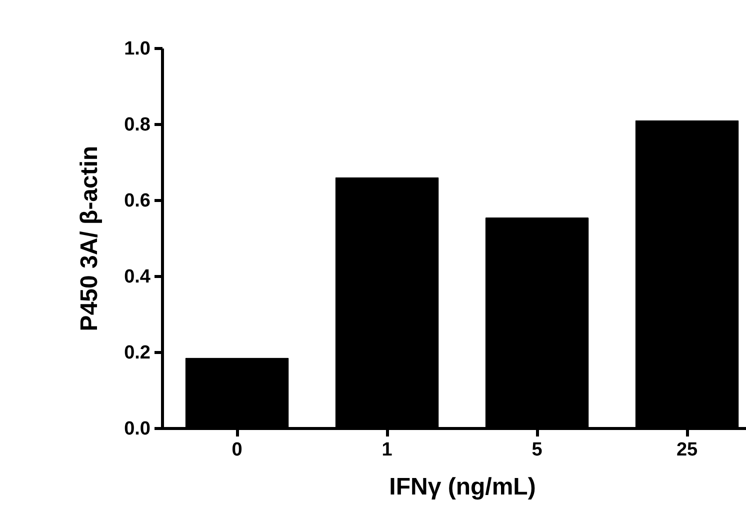 This screenshot has width=746, height=527. Describe the element at coordinates (137, 353) in the screenshot. I see `y-tick-label: 0.2` at that location.